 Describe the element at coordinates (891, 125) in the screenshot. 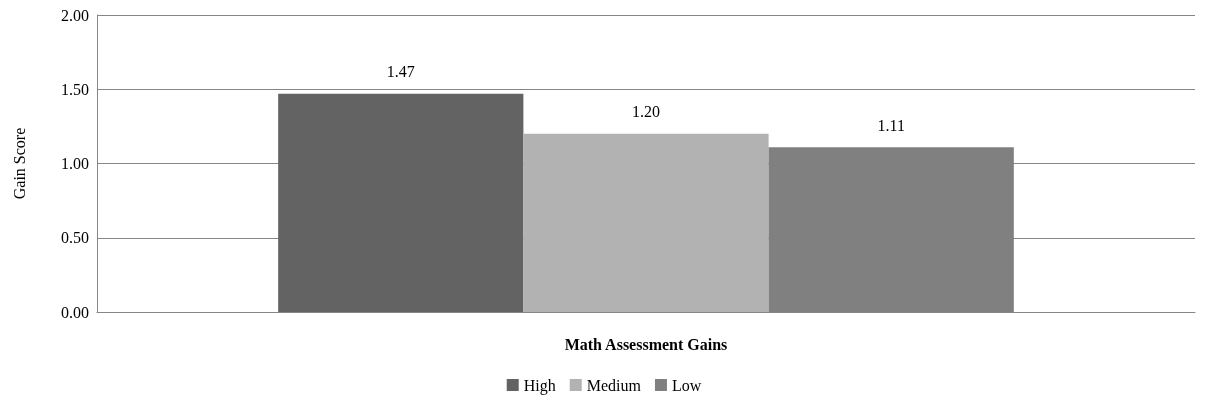

I see `data-label: 1.11` at that location.